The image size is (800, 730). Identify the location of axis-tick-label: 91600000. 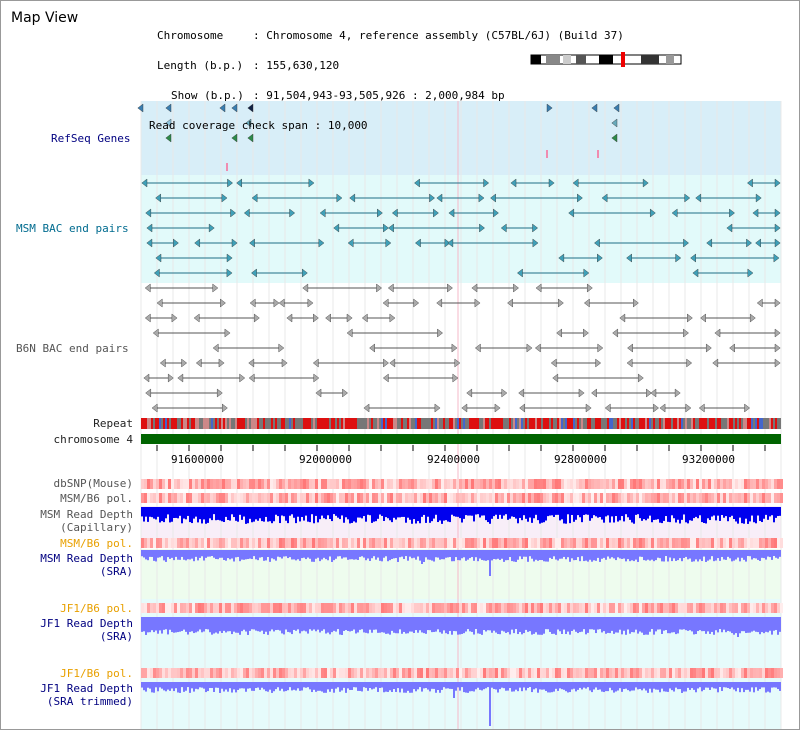
(197, 459).